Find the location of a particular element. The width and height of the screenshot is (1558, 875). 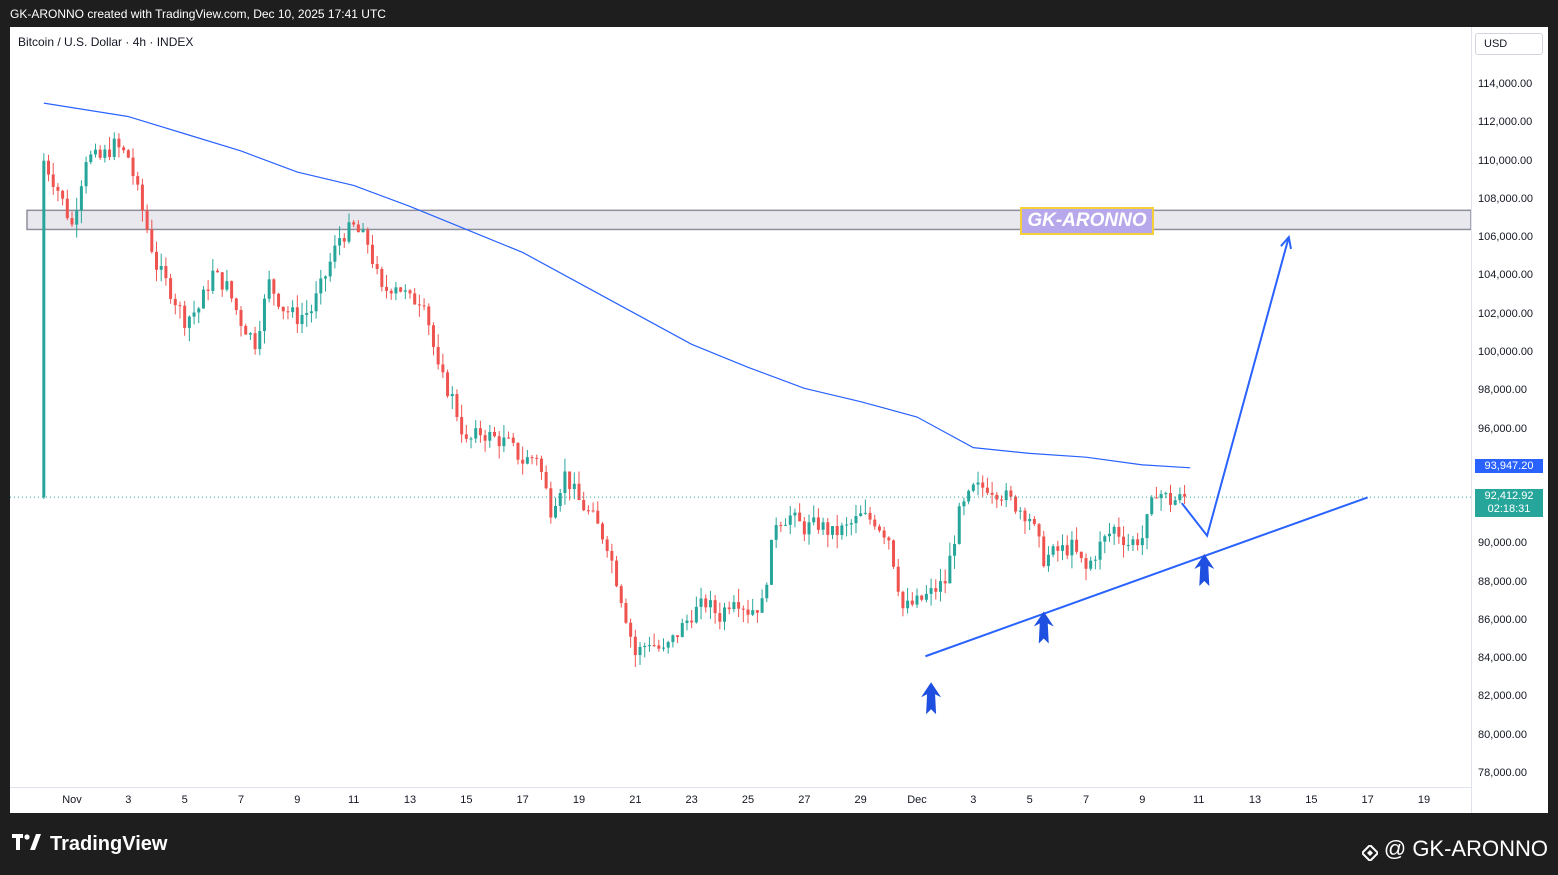

time-tick-label: 19 is located at coordinates (1424, 800).